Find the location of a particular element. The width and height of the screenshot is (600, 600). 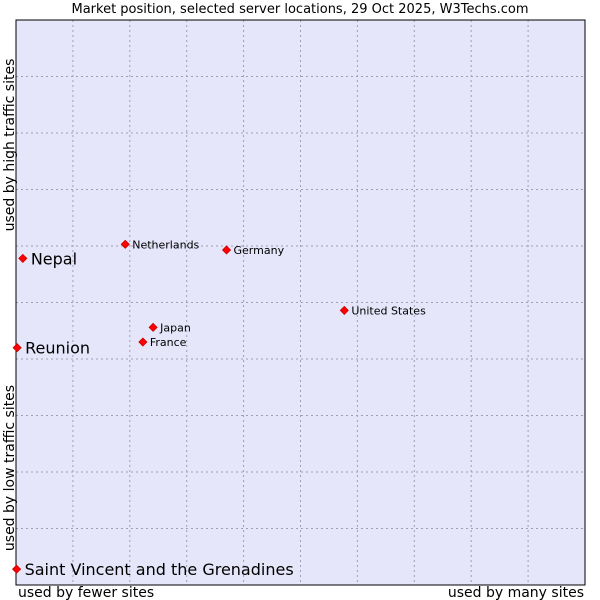

point-germany is located at coordinates (226, 250).